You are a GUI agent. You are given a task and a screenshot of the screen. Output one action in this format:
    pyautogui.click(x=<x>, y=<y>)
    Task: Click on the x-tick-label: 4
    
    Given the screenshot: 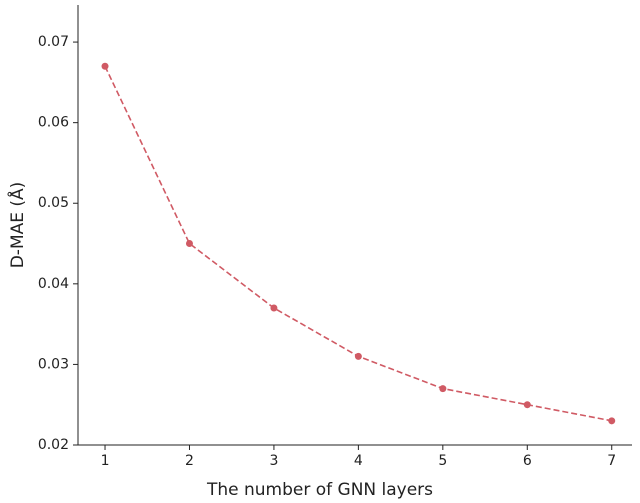 What is the action you would take?
    pyautogui.click(x=358, y=461)
    